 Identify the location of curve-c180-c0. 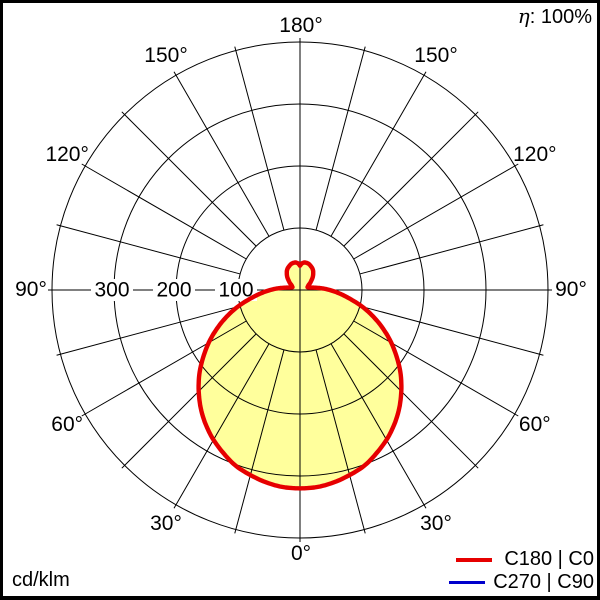
(300, 375).